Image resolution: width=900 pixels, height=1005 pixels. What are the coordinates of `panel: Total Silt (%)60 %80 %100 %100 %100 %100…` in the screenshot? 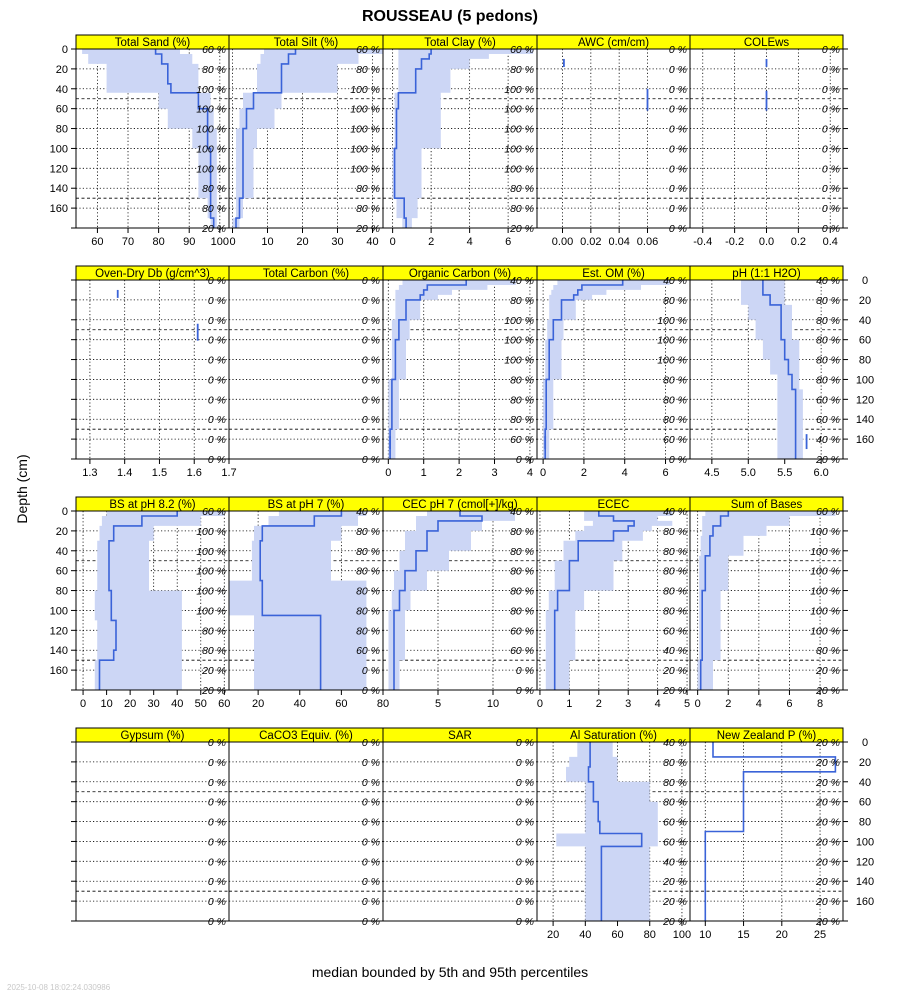 It's located at (306, 141).